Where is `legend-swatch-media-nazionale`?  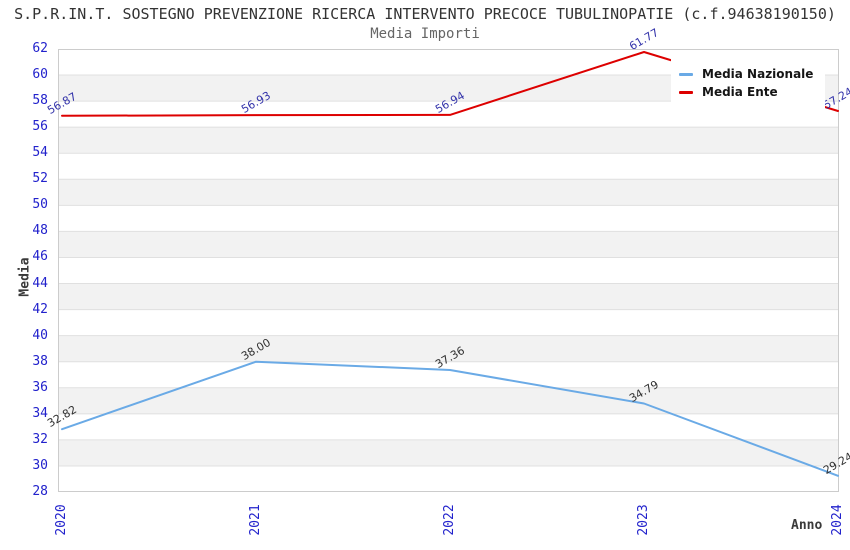 legend-swatch-media-nazionale is located at coordinates (686, 74).